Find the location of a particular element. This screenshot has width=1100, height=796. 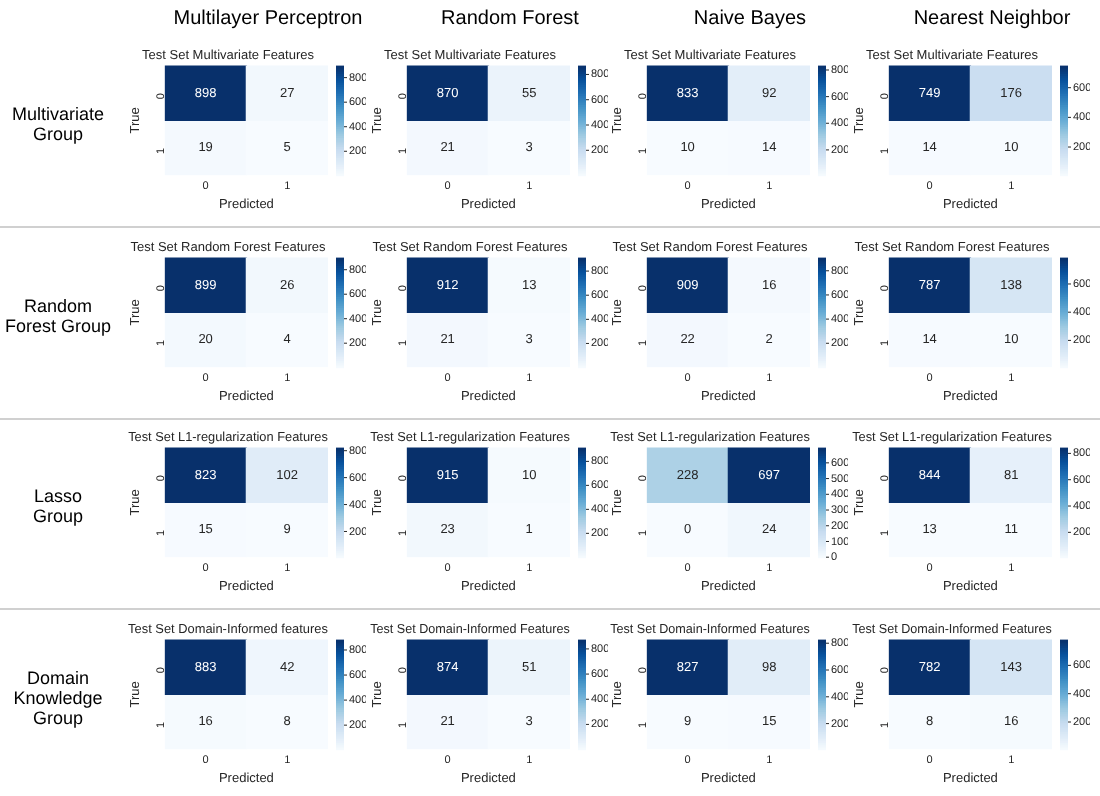

text: Random Forest Group is located at coordinates (58, 316).